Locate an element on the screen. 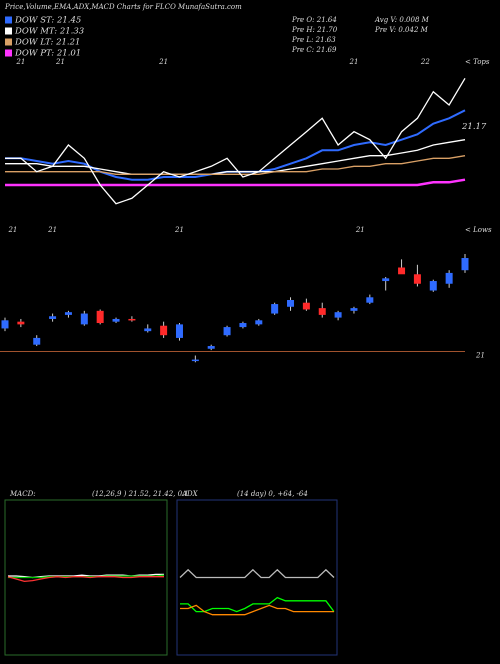 The image size is (500, 664). info-text: Pre L: 21.63 is located at coordinates (313, 40).